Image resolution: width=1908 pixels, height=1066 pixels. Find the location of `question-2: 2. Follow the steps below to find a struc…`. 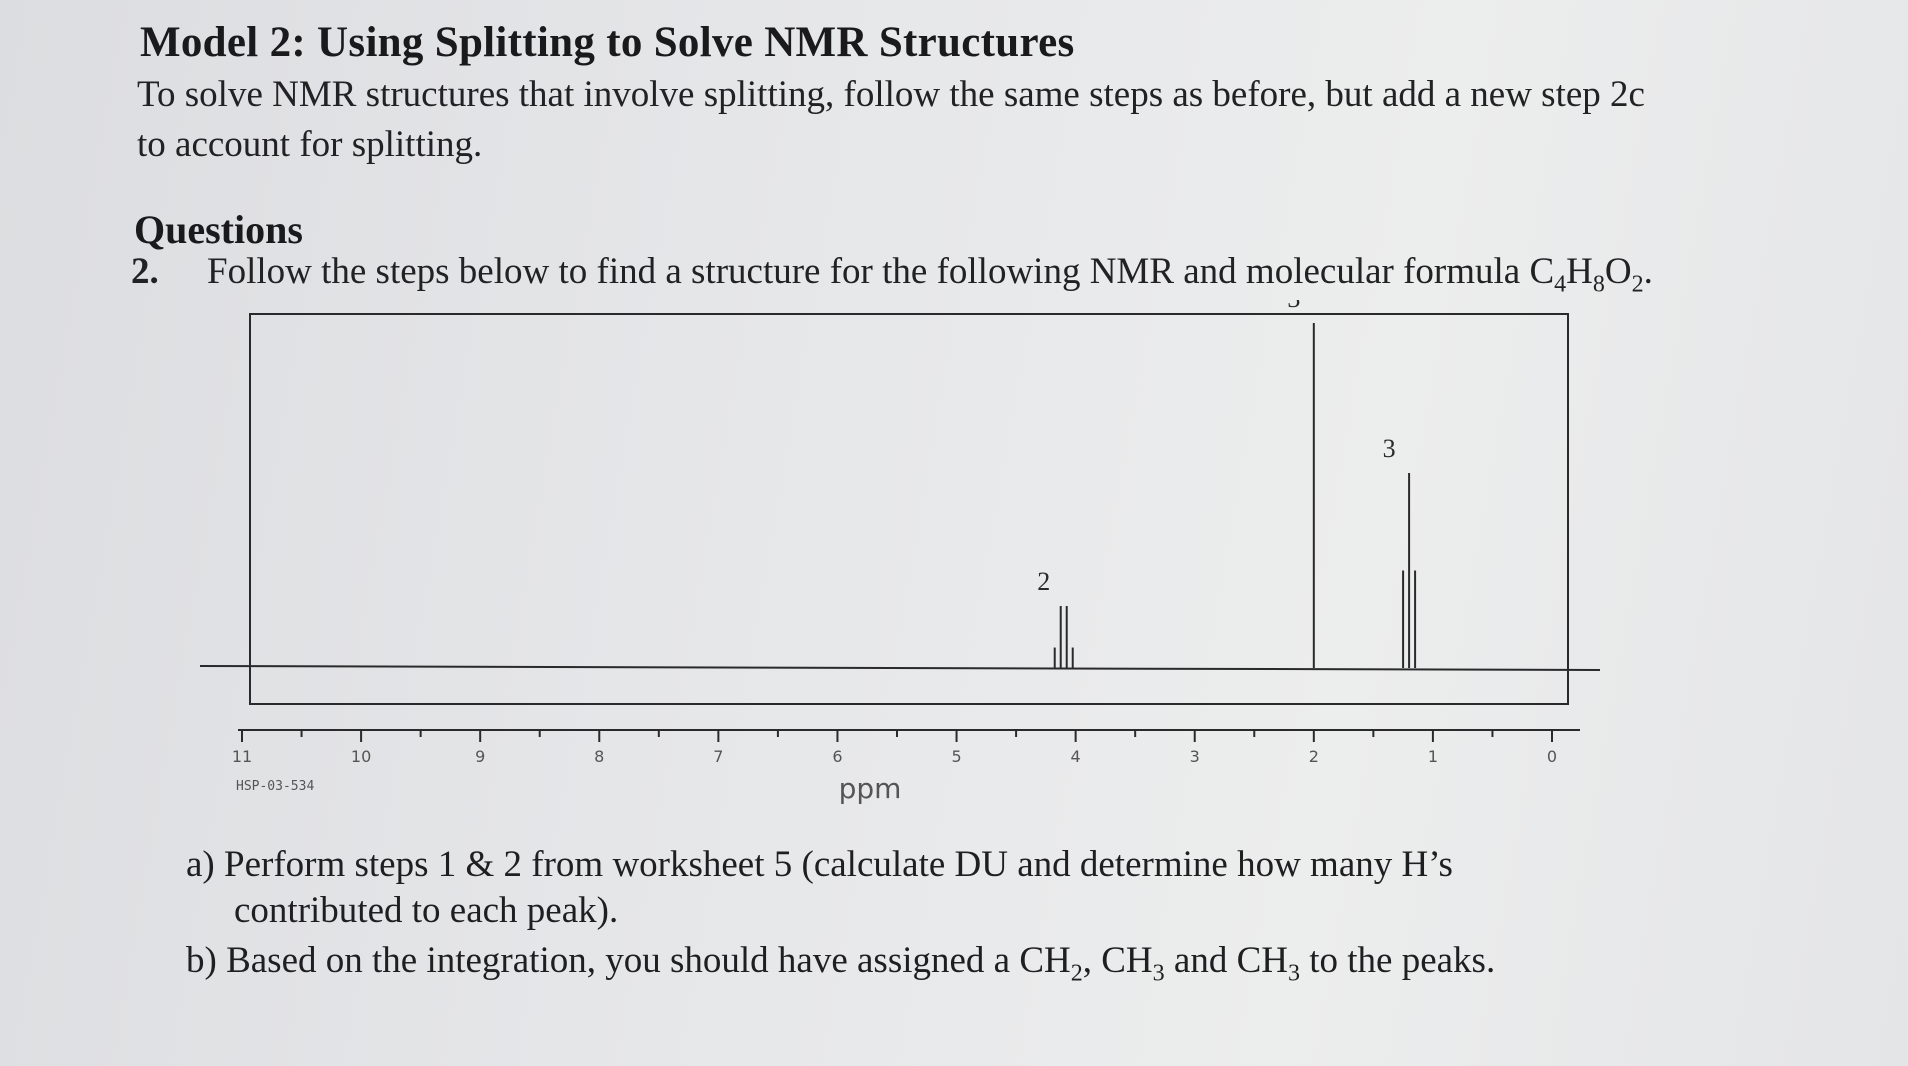

question-2: 2. Follow the steps below to find a struc… is located at coordinates (892, 274).